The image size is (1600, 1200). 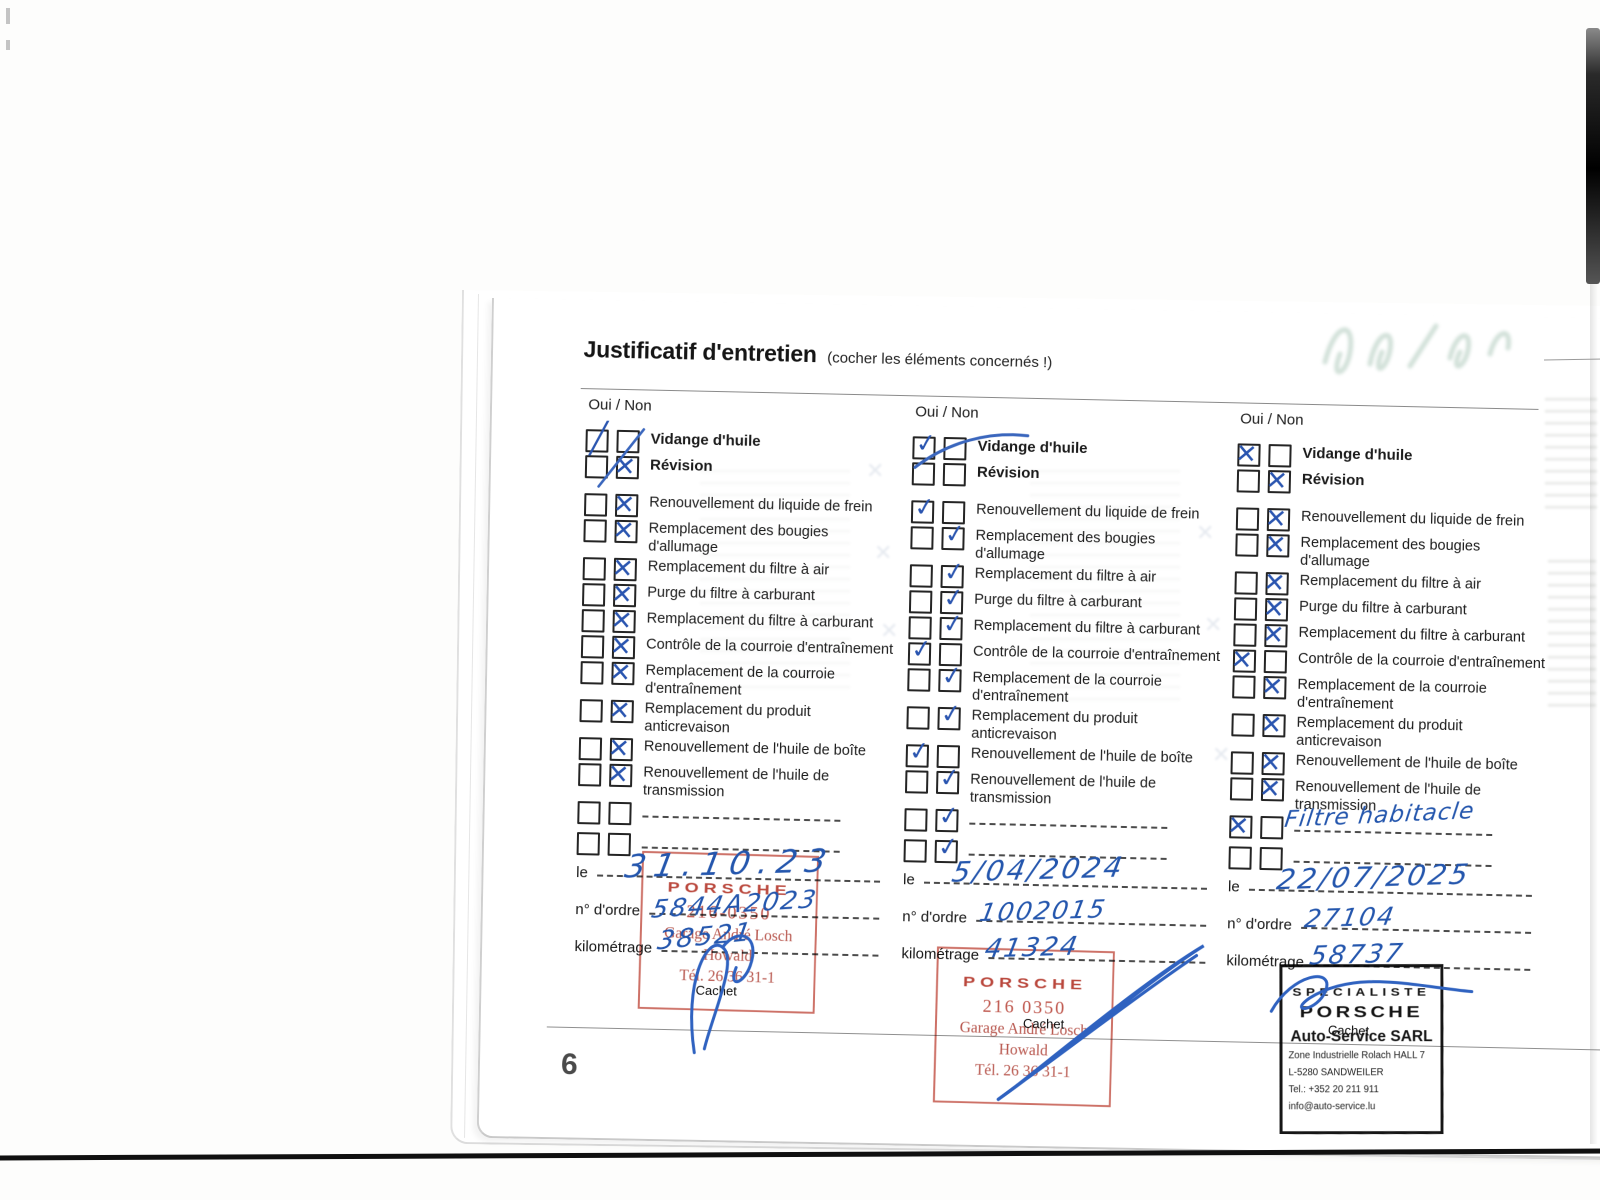 What do you see at coordinates (1350, 917) in the screenshot?
I see `handwritten-value: 27104` at bounding box center [1350, 917].